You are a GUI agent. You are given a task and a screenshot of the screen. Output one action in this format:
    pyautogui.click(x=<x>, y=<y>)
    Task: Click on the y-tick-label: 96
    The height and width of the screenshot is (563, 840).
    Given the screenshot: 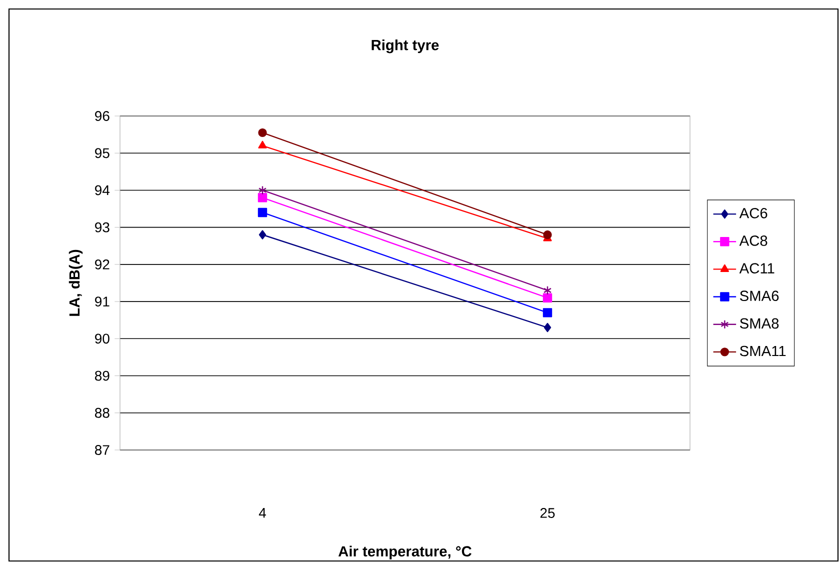 What is the action you would take?
    pyautogui.click(x=102, y=116)
    